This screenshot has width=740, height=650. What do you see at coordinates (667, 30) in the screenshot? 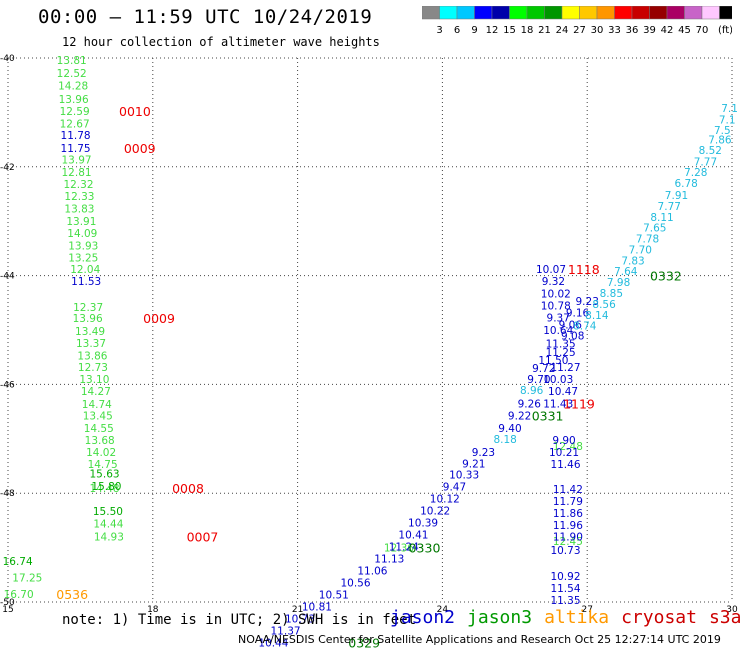
I see `colorbar-label: 42` at bounding box center [667, 30].